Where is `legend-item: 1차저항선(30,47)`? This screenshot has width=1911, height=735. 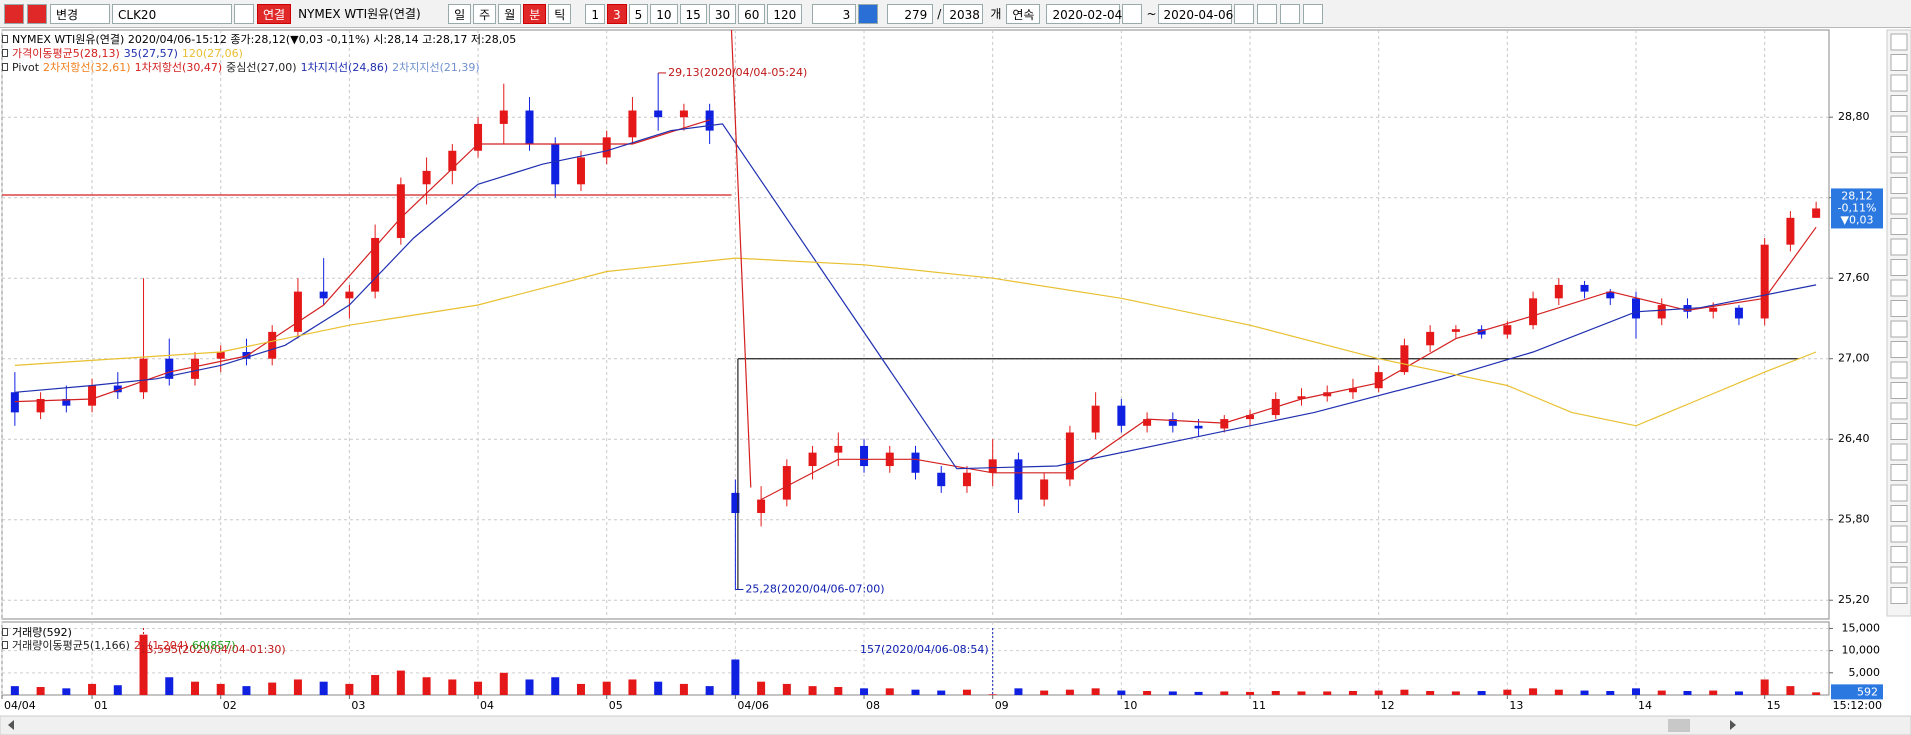
legend-item: 1차저항선(30,47) is located at coordinates (178, 67).